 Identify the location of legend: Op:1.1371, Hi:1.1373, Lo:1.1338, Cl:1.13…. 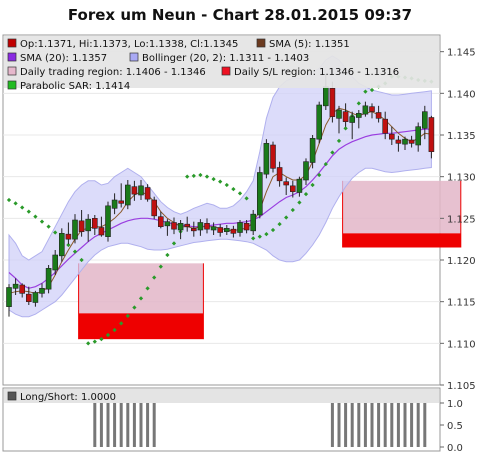
(203, 65).